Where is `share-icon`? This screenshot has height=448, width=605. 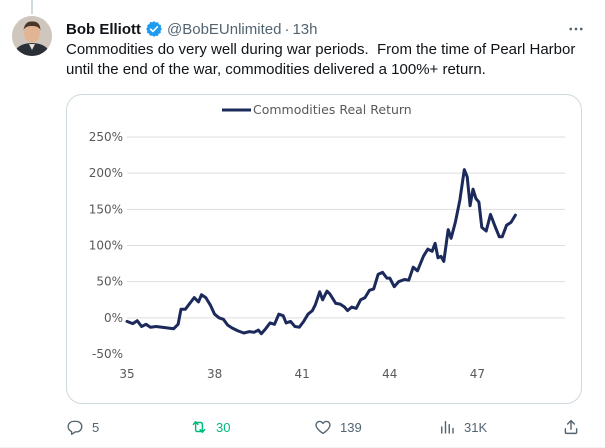
share-icon is located at coordinates (571, 427).